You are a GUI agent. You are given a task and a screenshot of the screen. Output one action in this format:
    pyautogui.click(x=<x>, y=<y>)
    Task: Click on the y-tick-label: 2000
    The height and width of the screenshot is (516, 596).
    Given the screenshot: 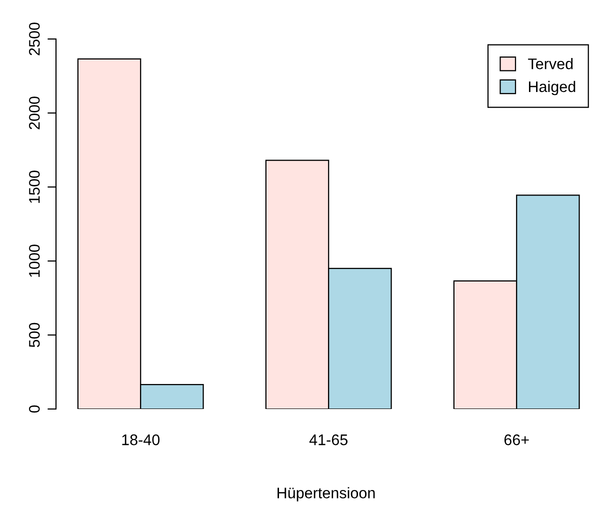 What is the action you would take?
    pyautogui.click(x=34, y=113)
    